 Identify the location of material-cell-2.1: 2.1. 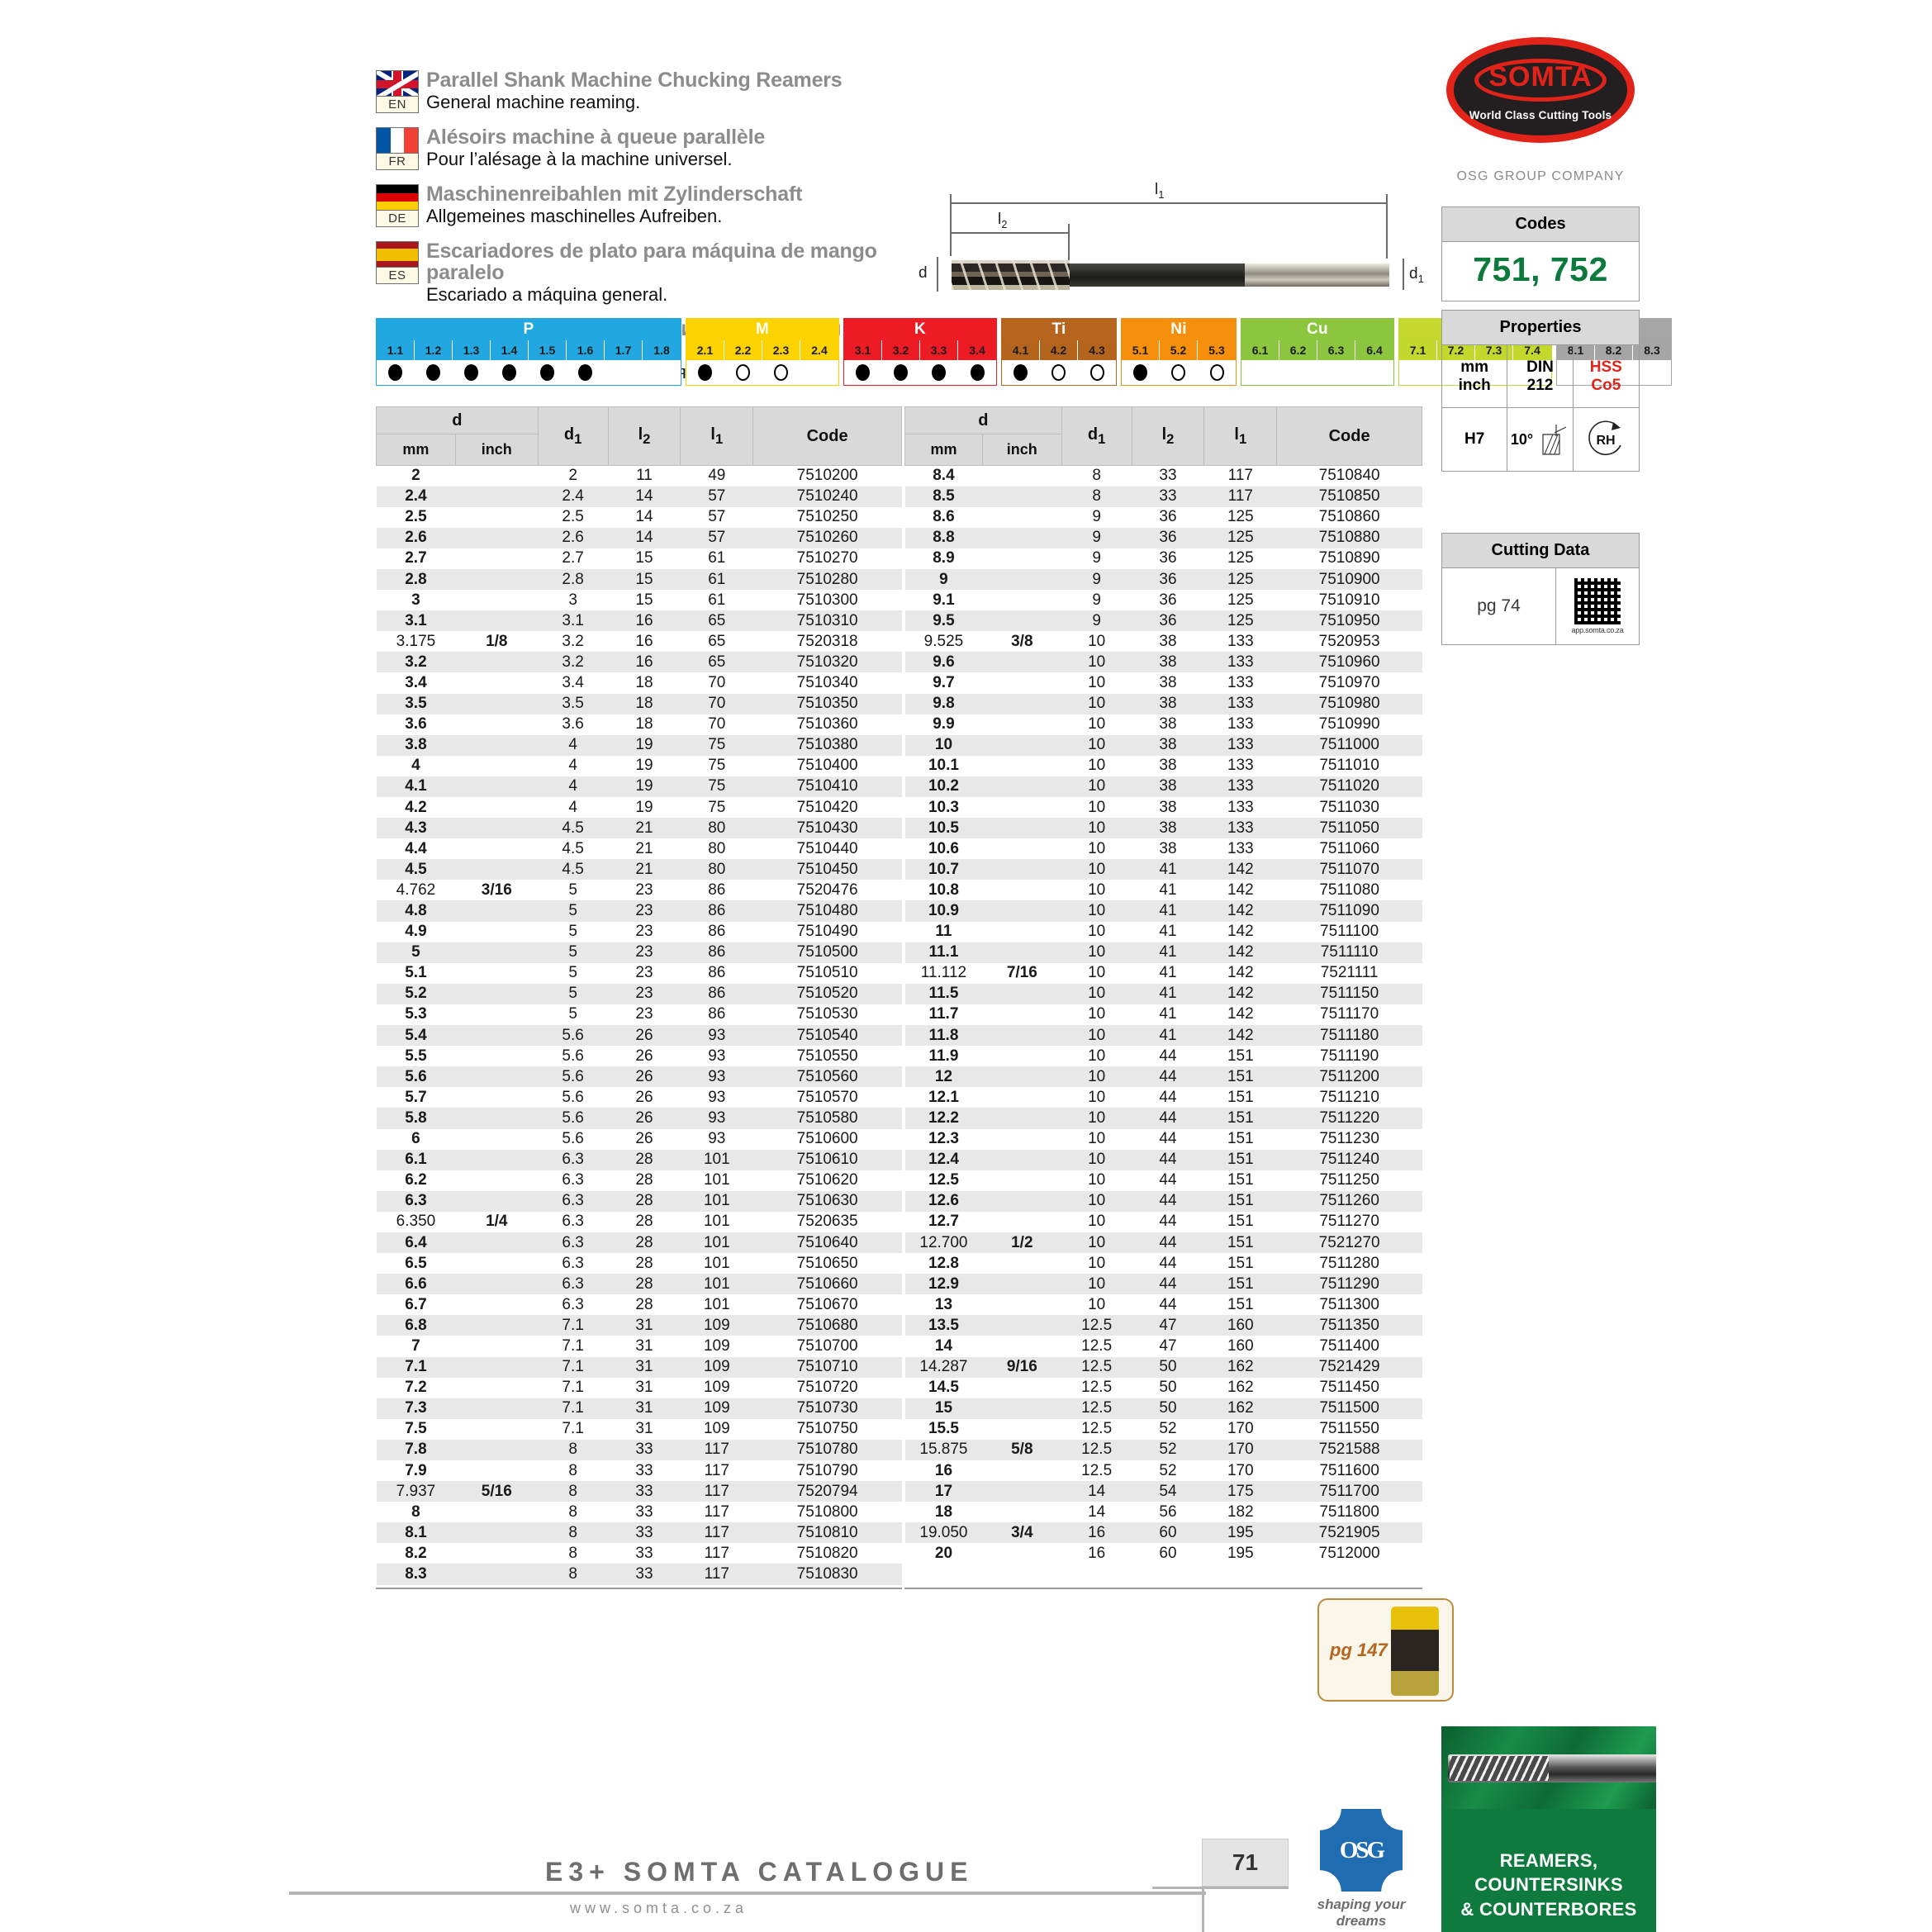
(705, 362).